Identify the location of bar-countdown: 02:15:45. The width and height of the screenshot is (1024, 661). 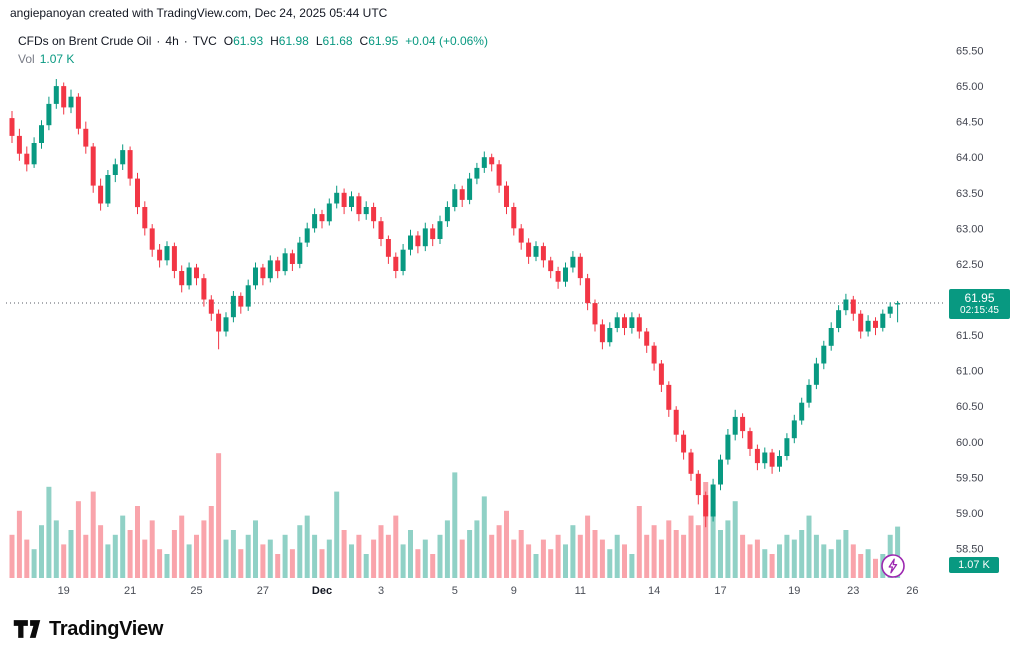
(979, 311).